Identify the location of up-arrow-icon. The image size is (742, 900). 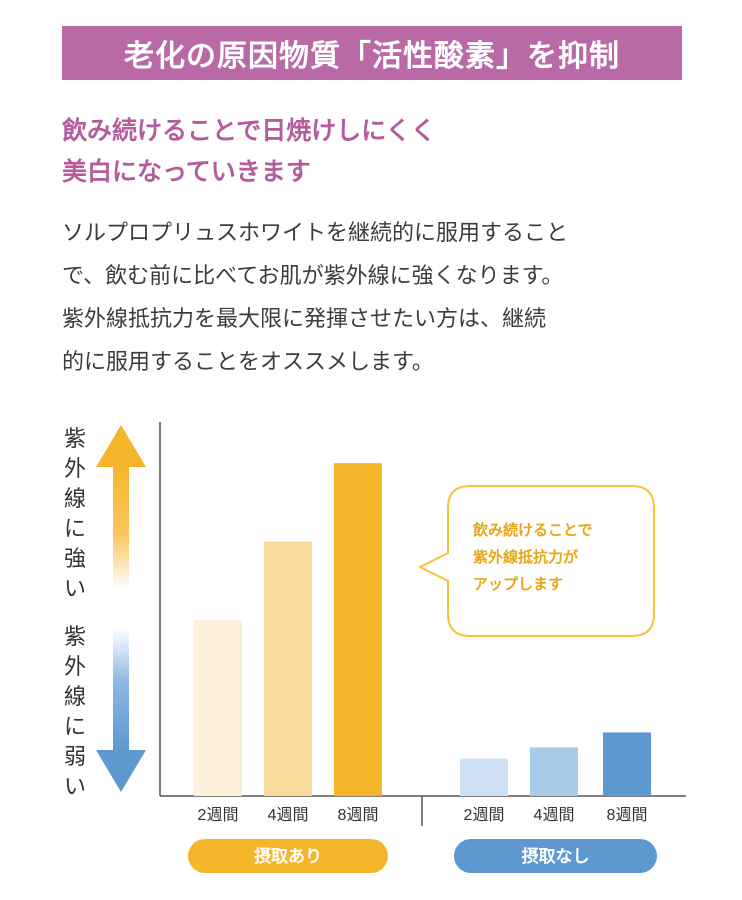
(121, 507).